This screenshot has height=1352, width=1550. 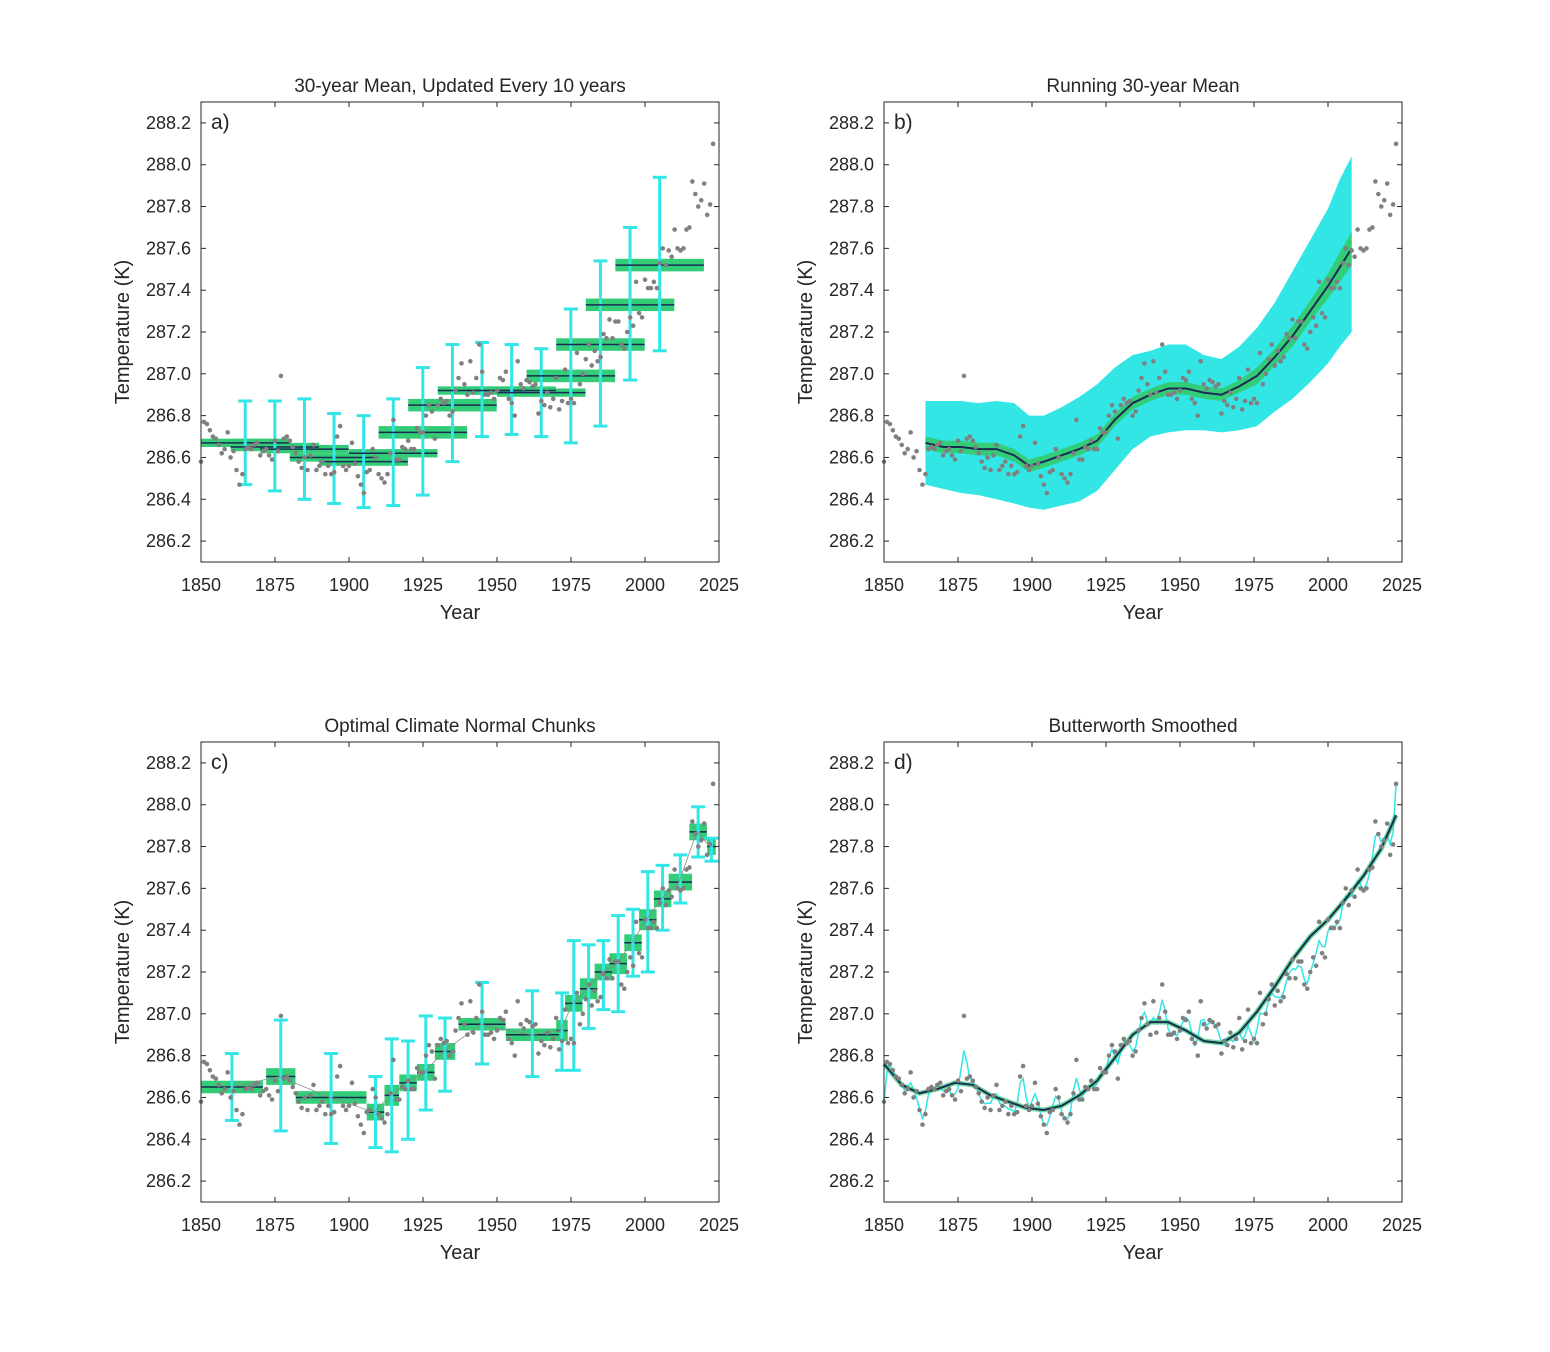 What do you see at coordinates (851, 1056) in the screenshot?
I see `y-tick-label: 286.8` at bounding box center [851, 1056].